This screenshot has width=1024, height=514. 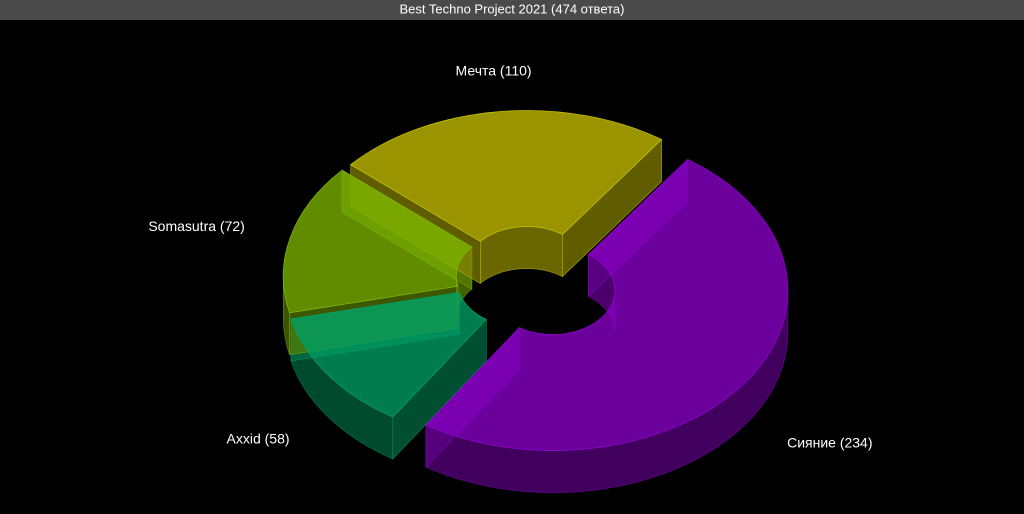 I want to click on slice-label: Somasutra (72), so click(x=196, y=226).